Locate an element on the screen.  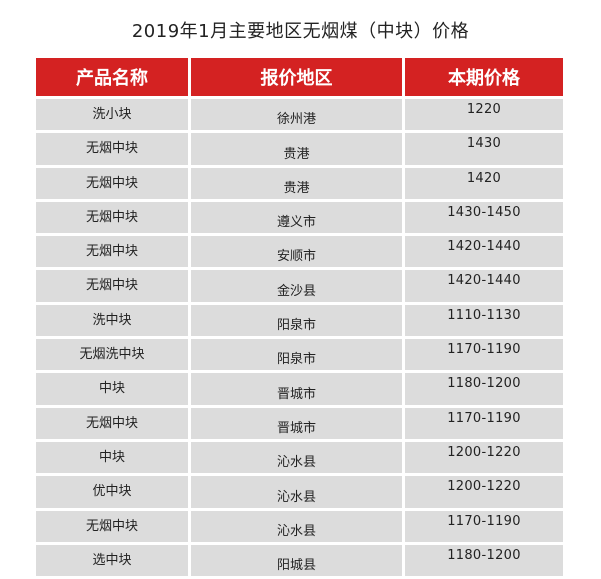
cell-product-name: 洗小块 is located at coordinates (112, 115).